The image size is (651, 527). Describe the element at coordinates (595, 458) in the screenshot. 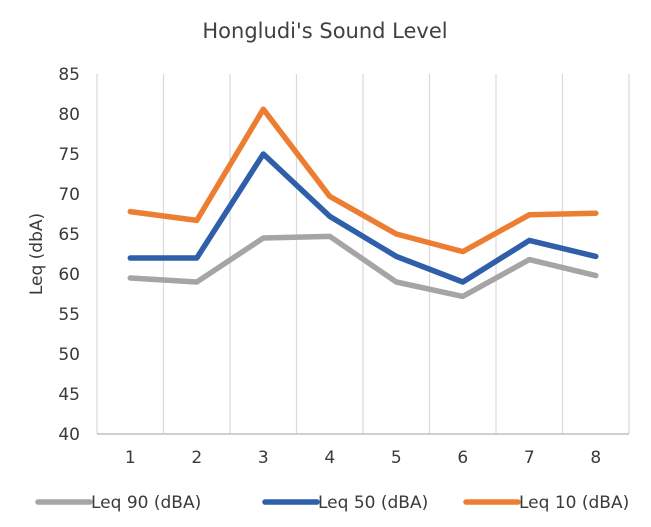

I see `x-tick-label: 8` at that location.